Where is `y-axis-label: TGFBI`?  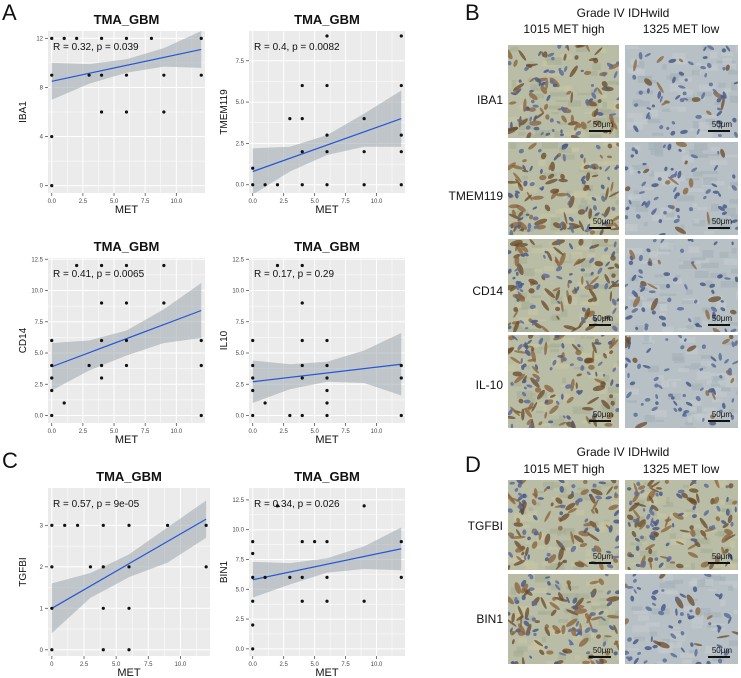 y-axis-label: TGFBI is located at coordinates (23, 571).